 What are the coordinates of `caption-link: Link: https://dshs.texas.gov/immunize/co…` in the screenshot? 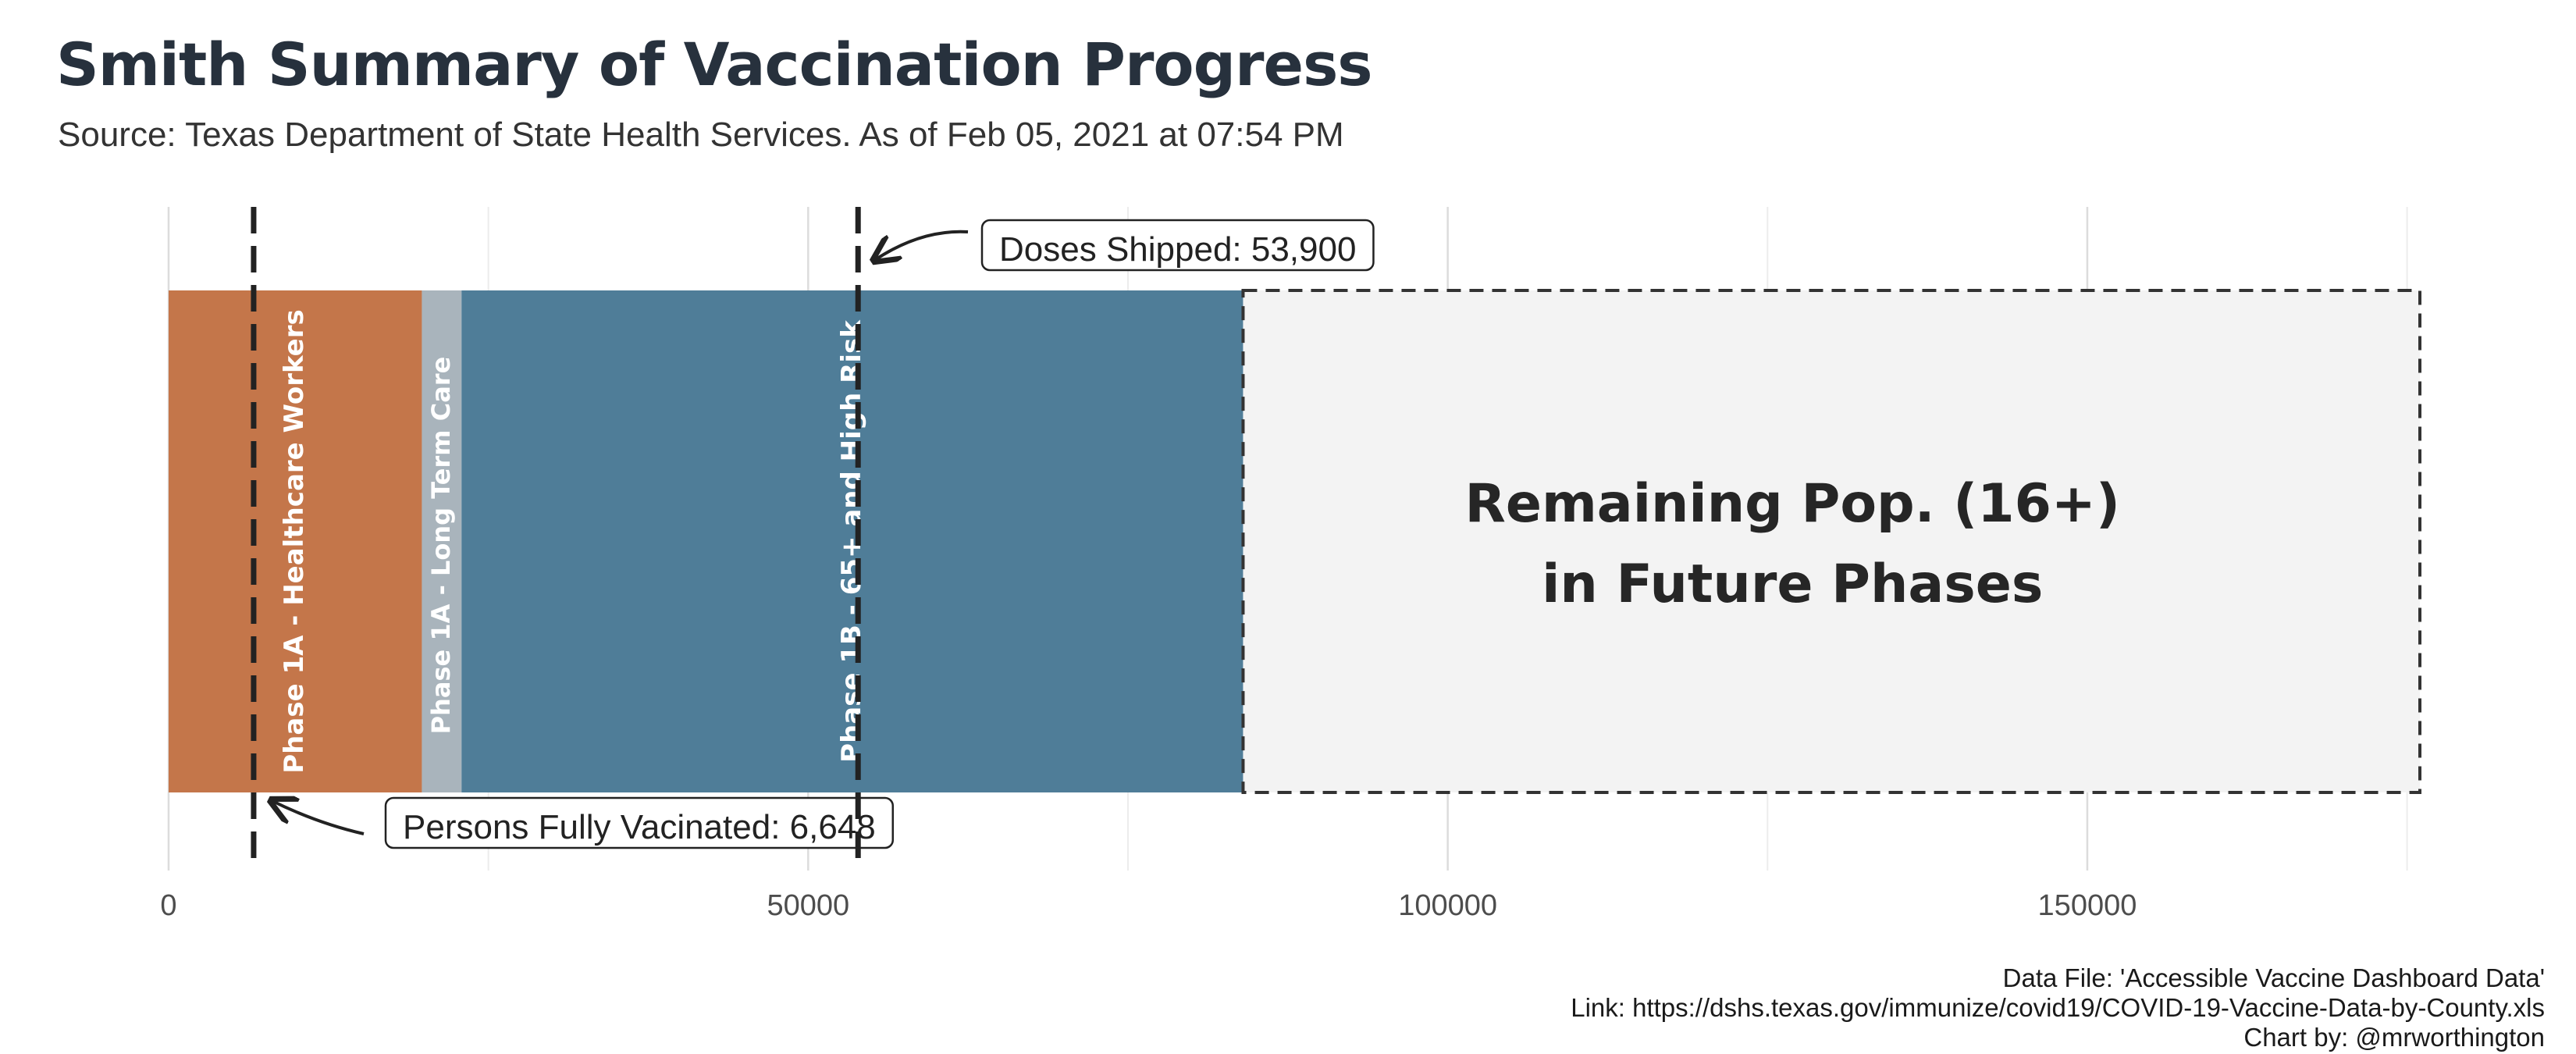 It's located at (2058, 1007).